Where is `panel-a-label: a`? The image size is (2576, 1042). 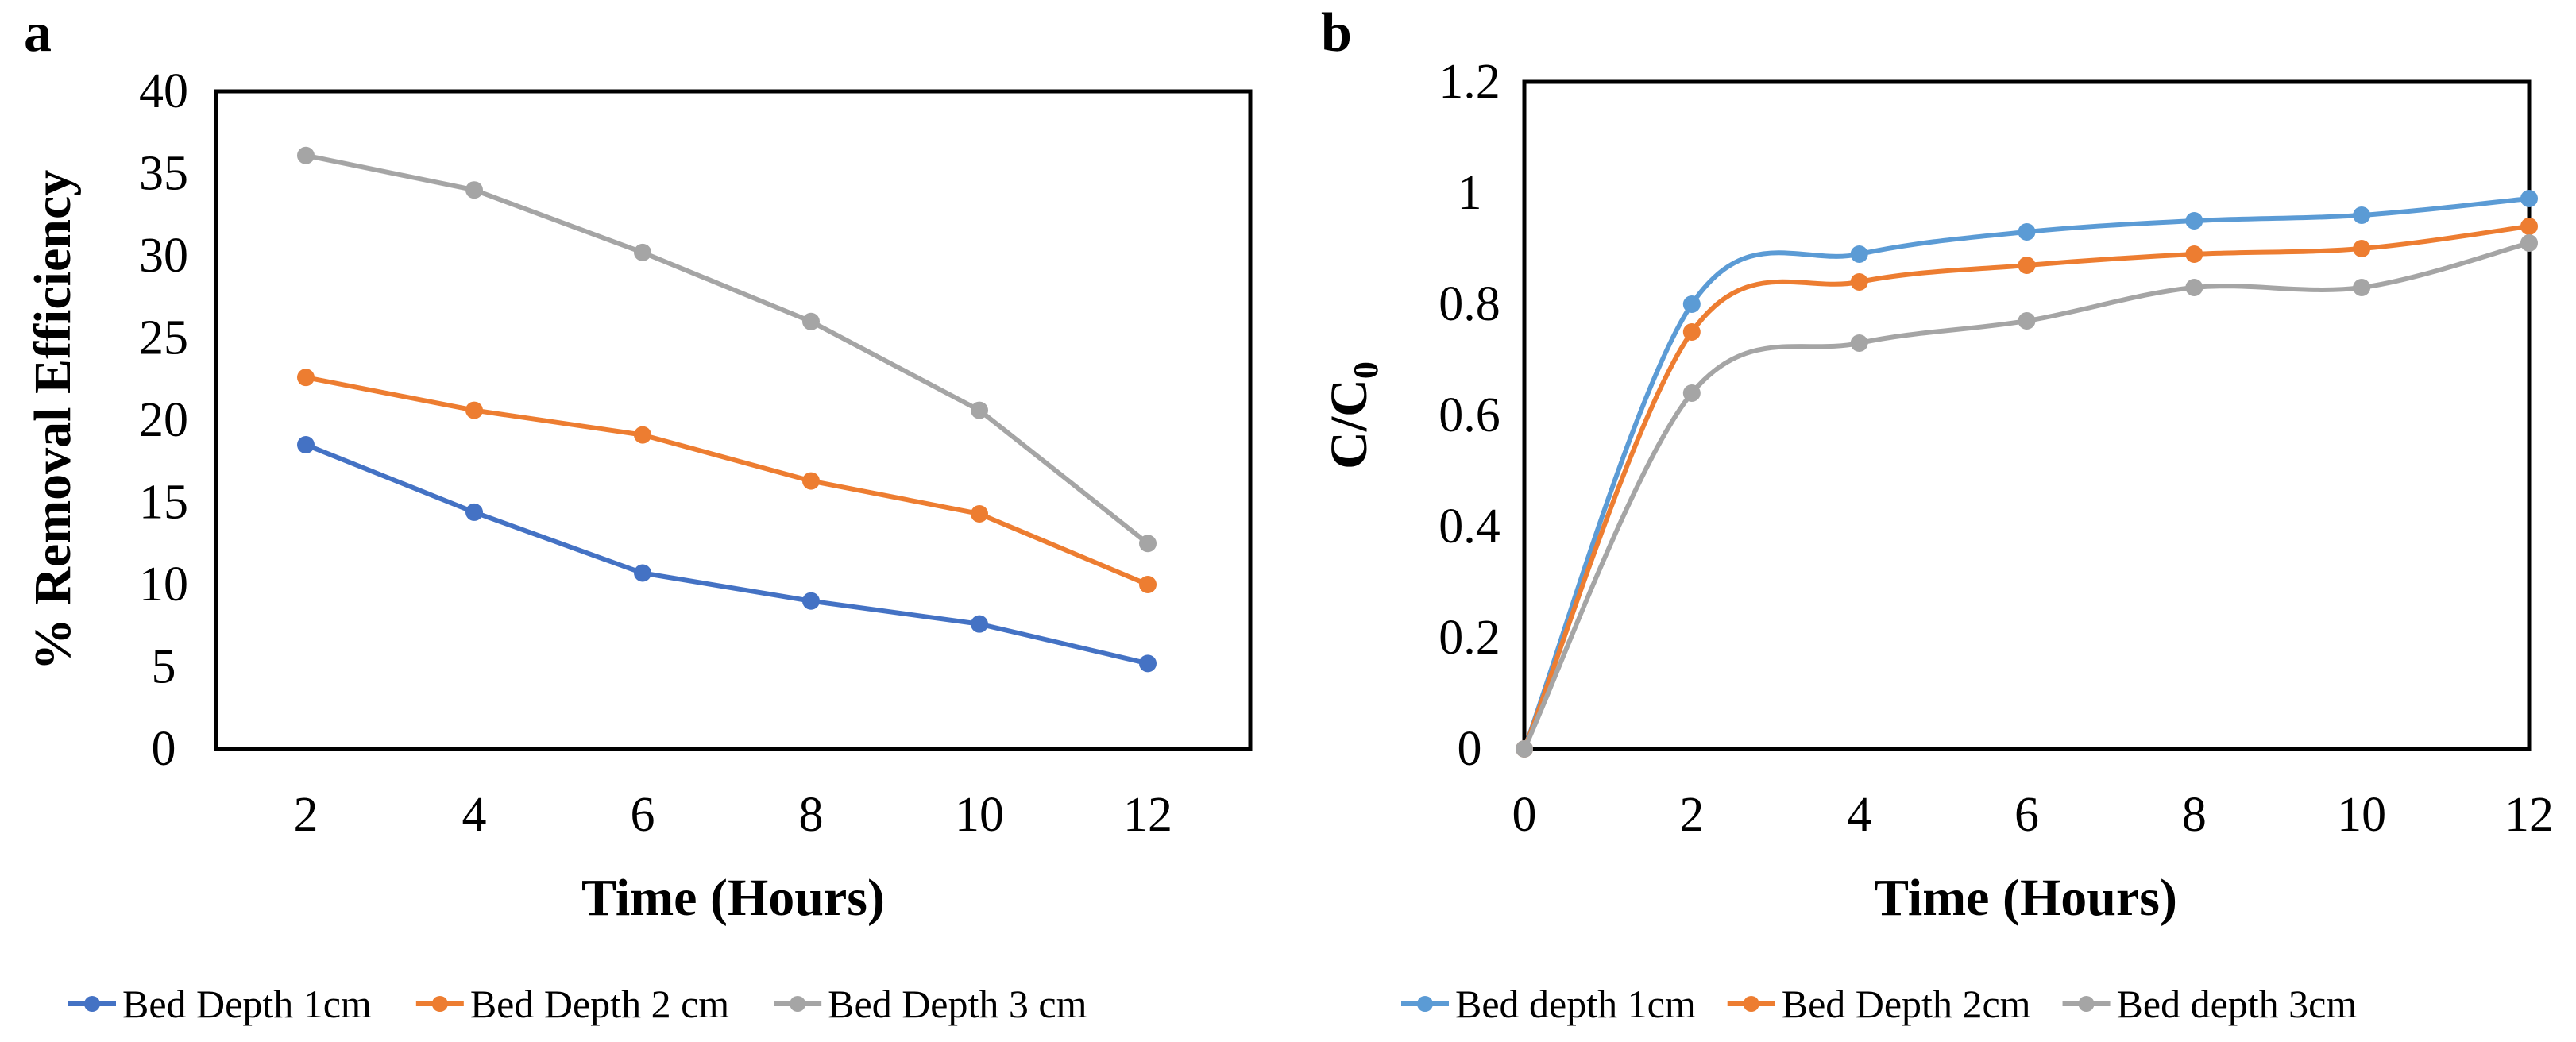 panel-a-label: a is located at coordinates (38, 33).